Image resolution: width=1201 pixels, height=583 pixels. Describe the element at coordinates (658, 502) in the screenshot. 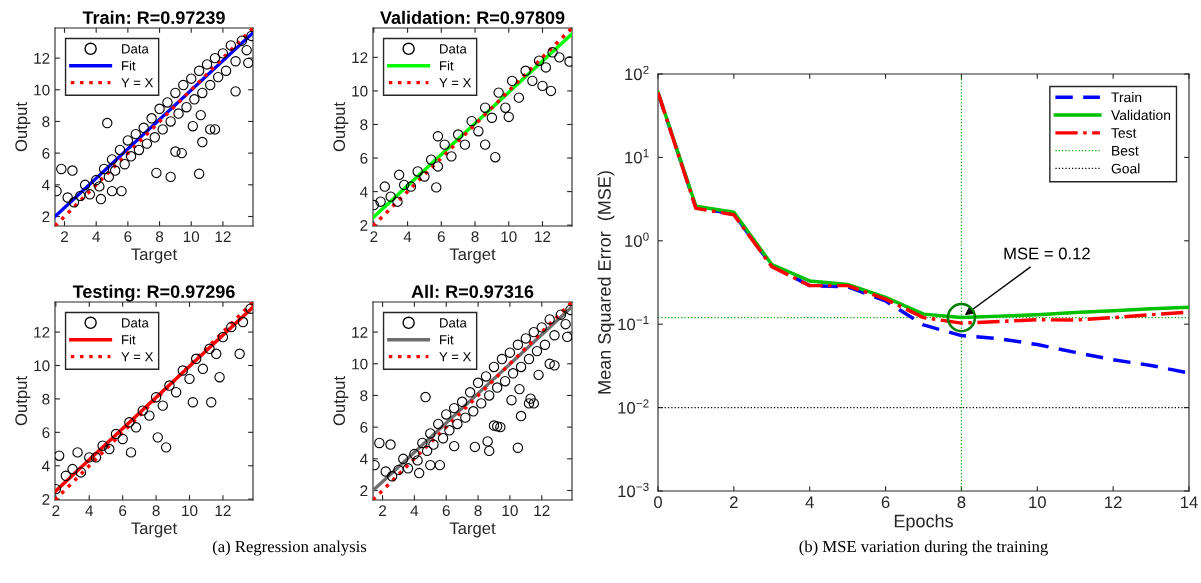

I see `x-tick-label: 0` at that location.